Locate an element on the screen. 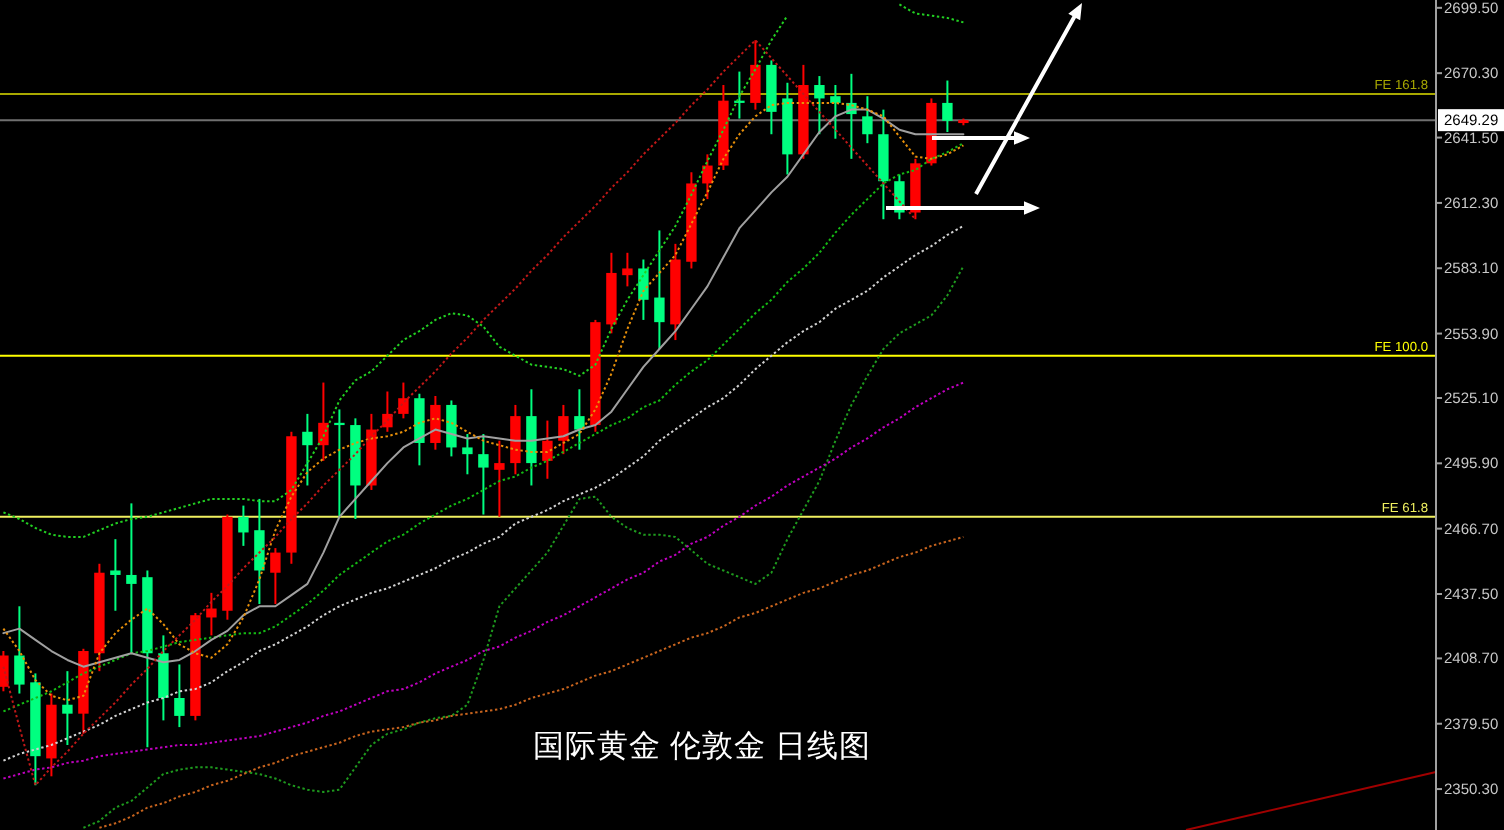  text: 国际黄金 伦敦金 日线图 is located at coordinates (702, 746).